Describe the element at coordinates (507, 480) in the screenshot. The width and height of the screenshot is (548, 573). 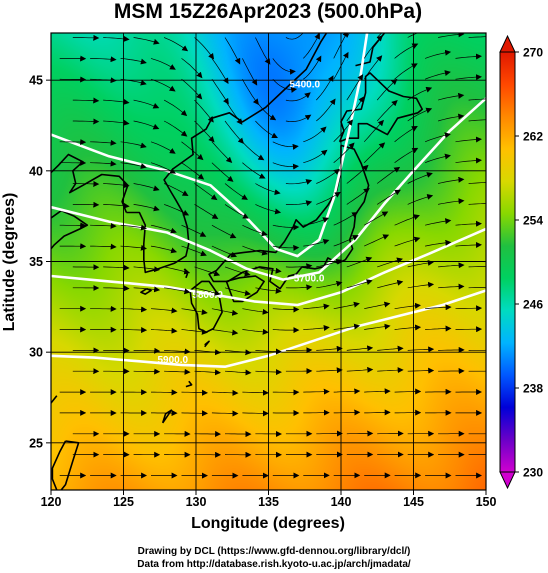
I see `colorbar-bottom-triangle` at that location.